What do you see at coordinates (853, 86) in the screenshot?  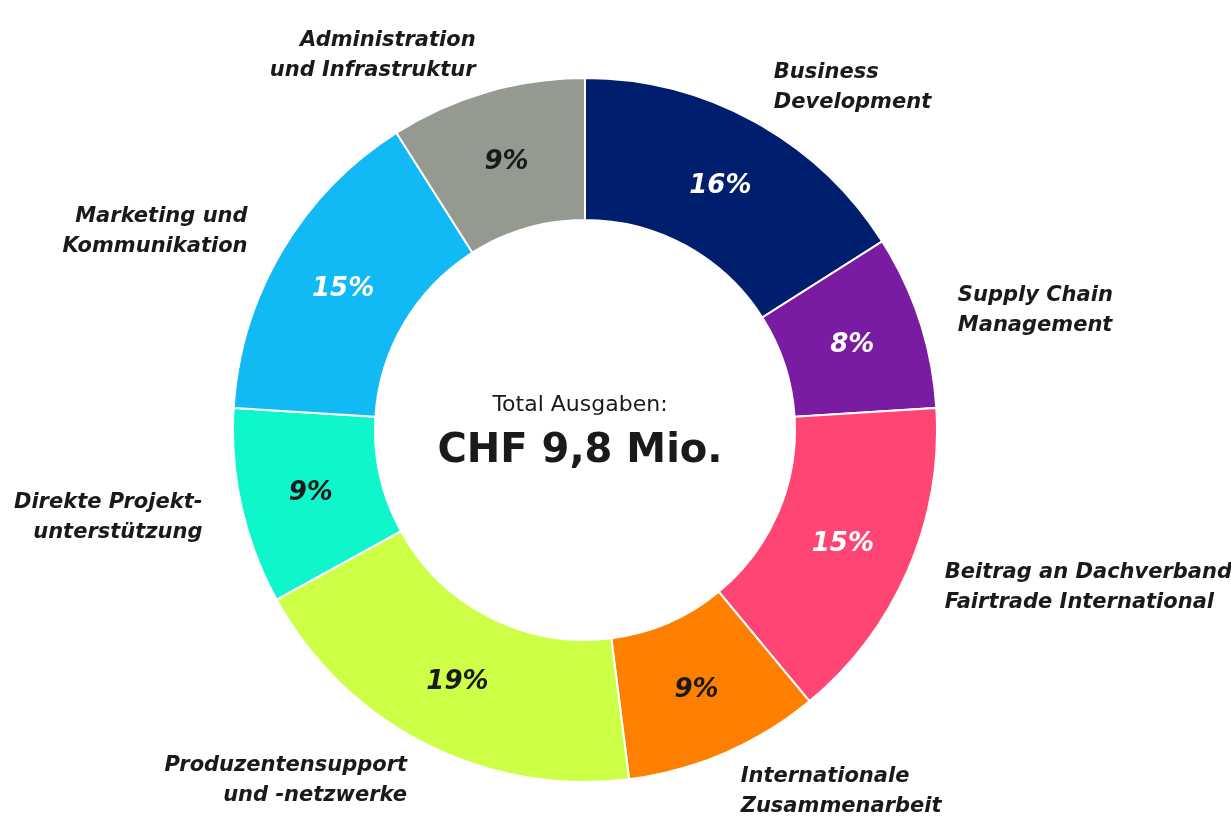 I see `slice-label: Business Development` at bounding box center [853, 86].